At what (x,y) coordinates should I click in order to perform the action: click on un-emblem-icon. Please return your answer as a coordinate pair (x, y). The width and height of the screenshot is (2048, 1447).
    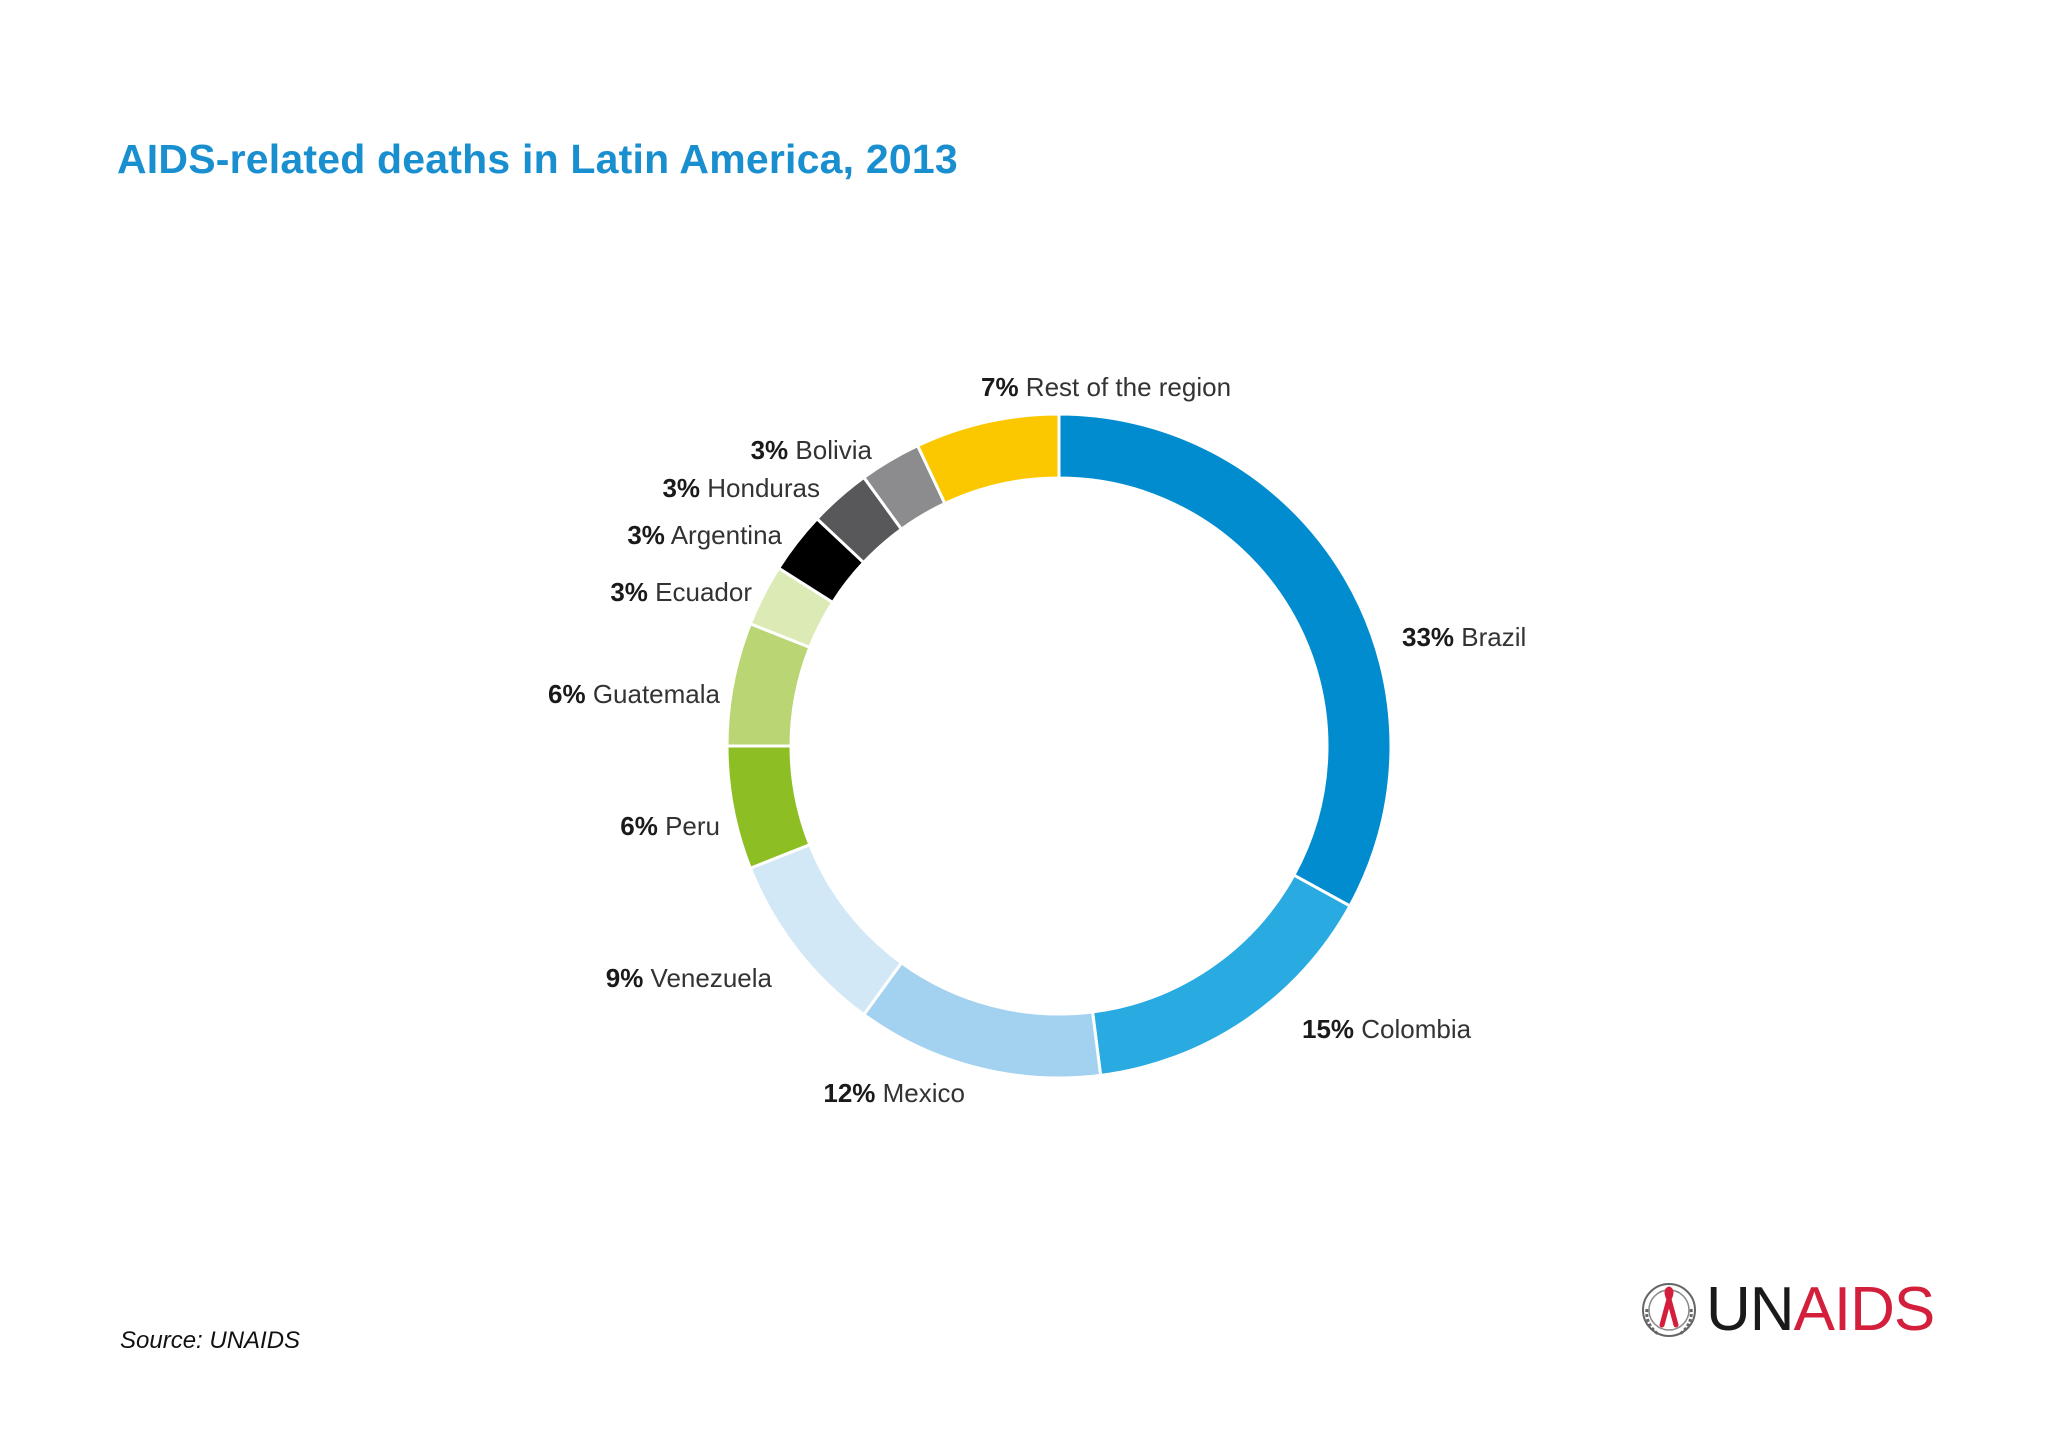
    Looking at the image, I should click on (1669, 1310).